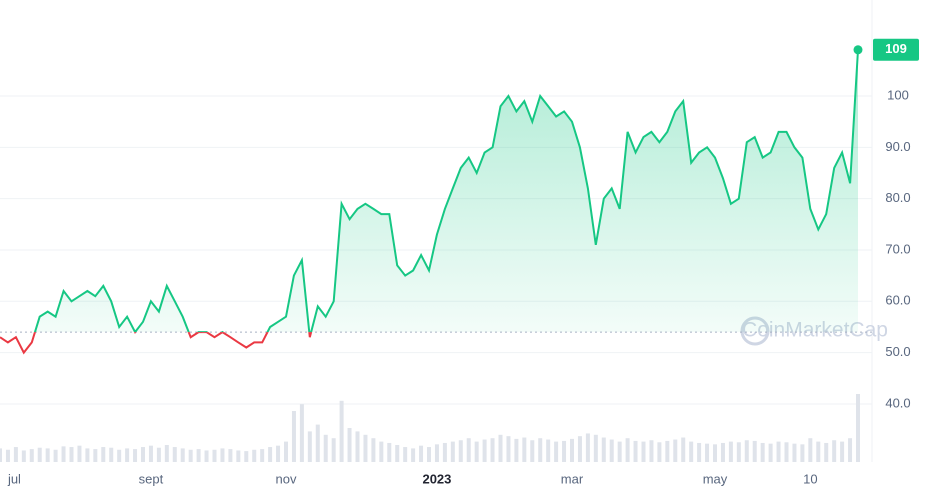 The width and height of the screenshot is (925, 495). I want to click on y-tick-label: 80.0, so click(897, 197).